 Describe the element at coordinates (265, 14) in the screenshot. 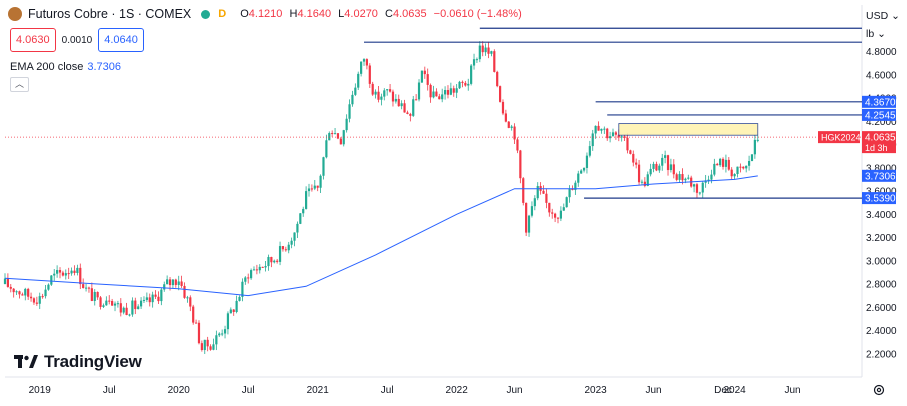

I see `open-value: 4.1210` at that location.